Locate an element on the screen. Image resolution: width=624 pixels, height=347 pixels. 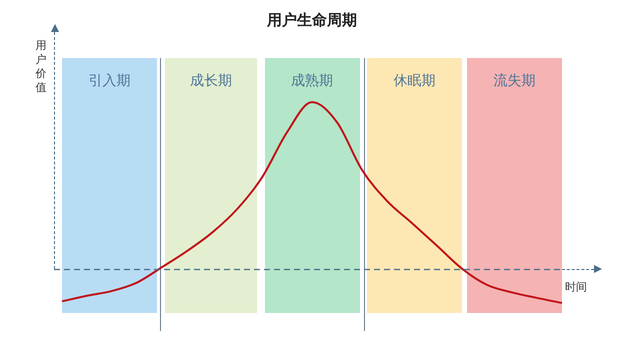
x-axis-title: 时间 is located at coordinates (576, 287).